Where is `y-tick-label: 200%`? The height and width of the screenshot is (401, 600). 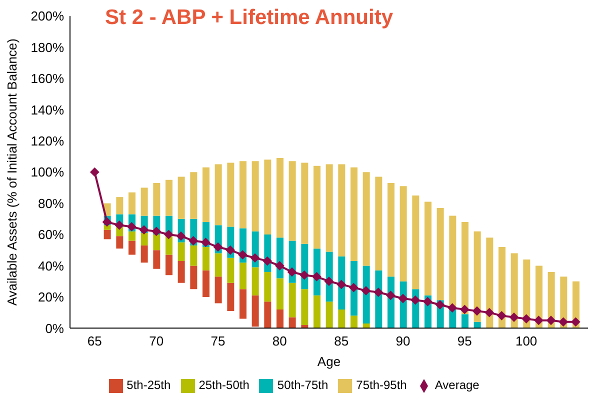
y-tick-label: 200% is located at coordinates (47, 16).